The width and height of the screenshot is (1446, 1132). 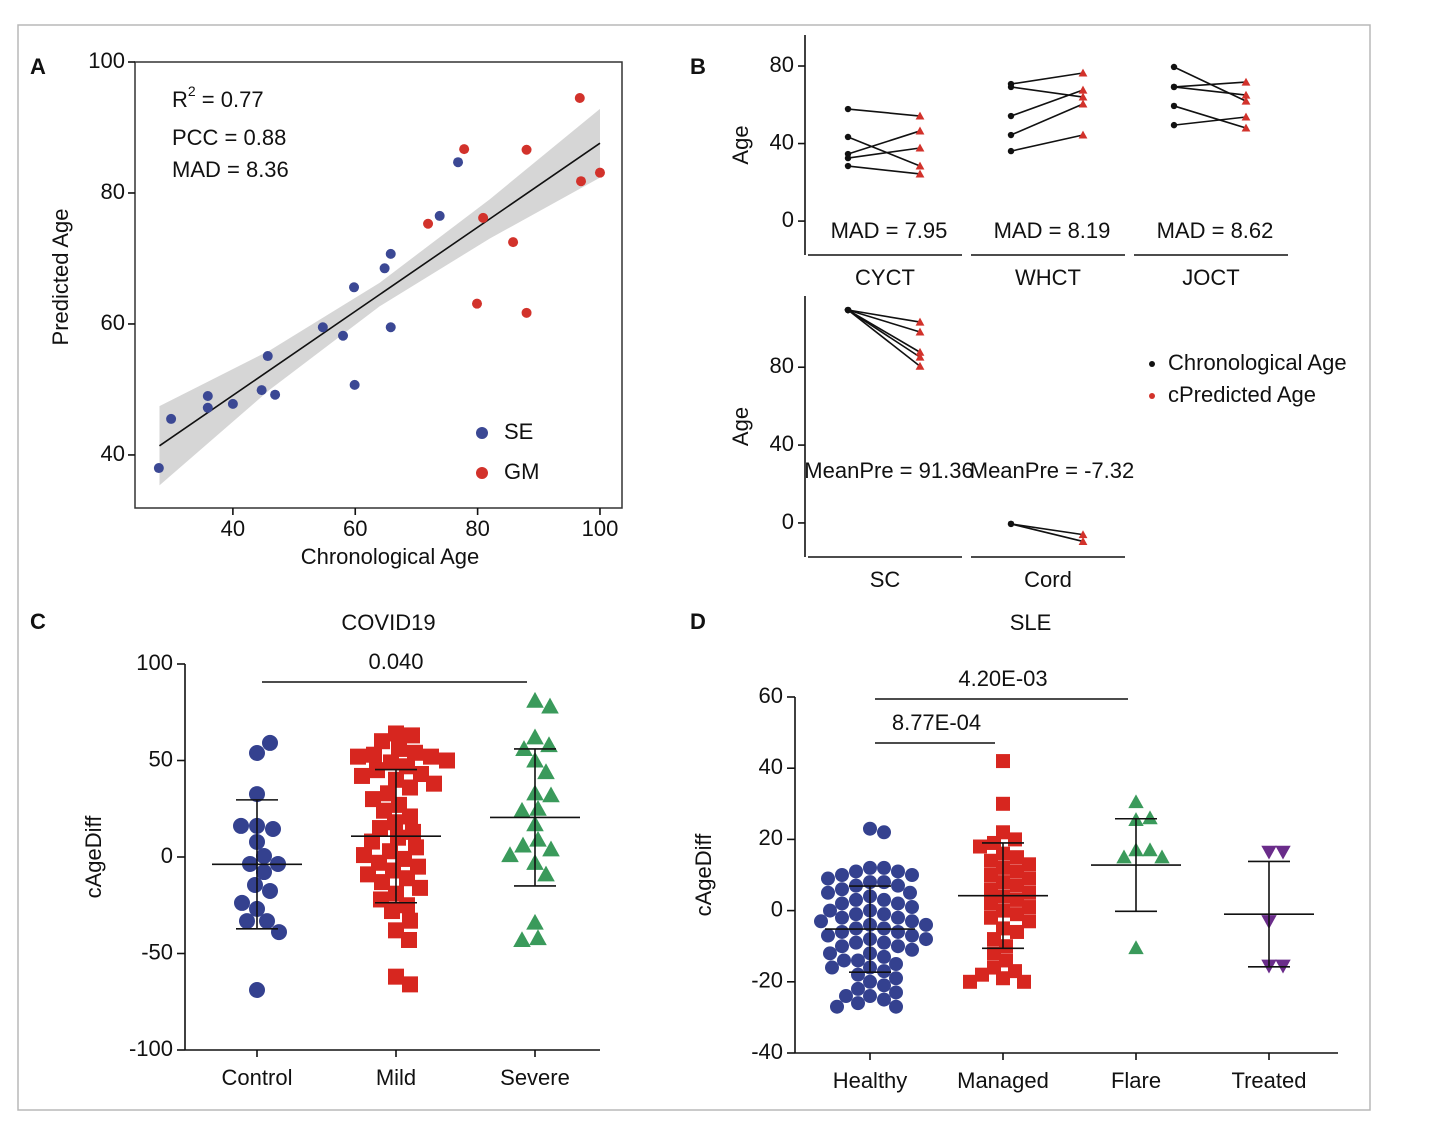 I want to click on legend-label: Chronological Age, so click(x=1257, y=362).